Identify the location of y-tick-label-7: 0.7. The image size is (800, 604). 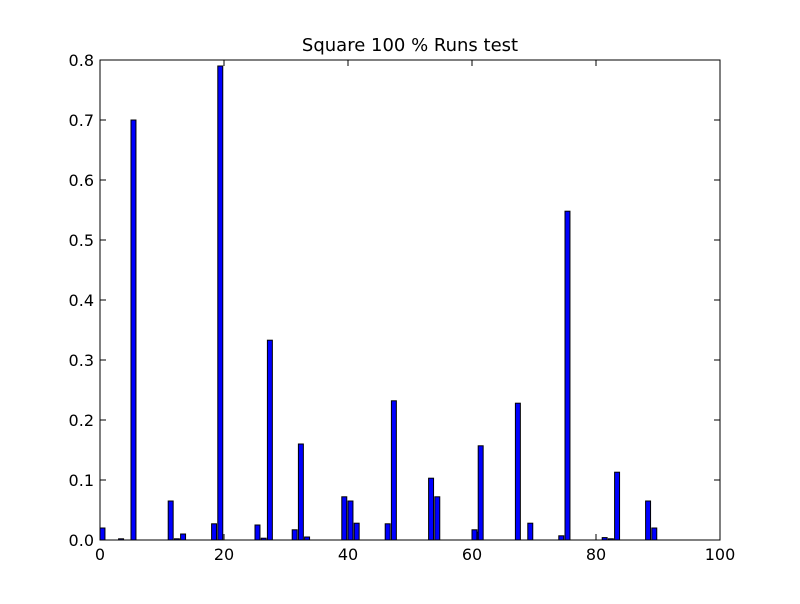
(81, 120).